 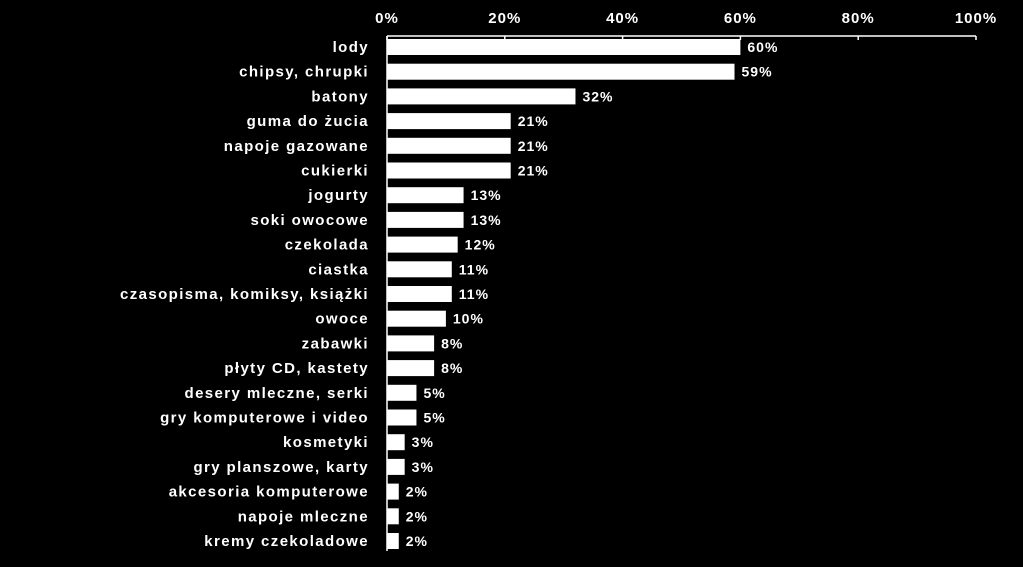 I want to click on category-label: cukierki, so click(x=335, y=171).